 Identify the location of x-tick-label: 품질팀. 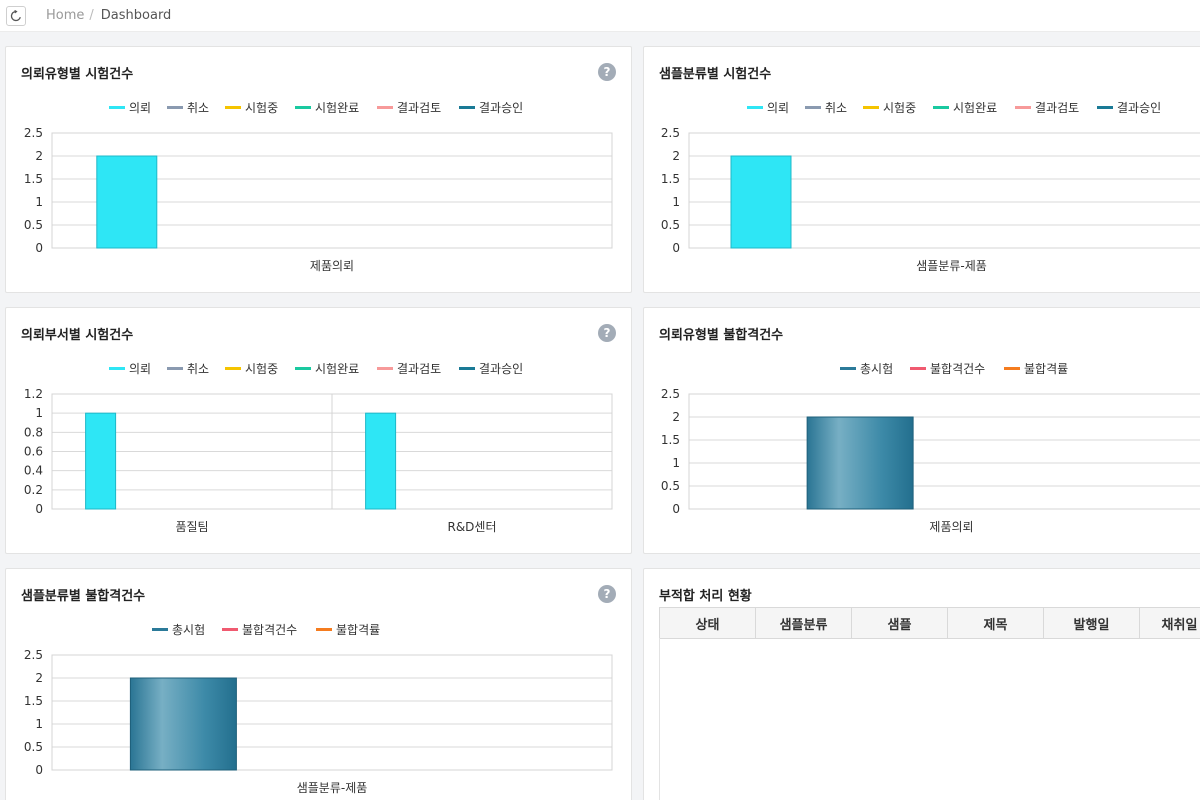
(191, 527).